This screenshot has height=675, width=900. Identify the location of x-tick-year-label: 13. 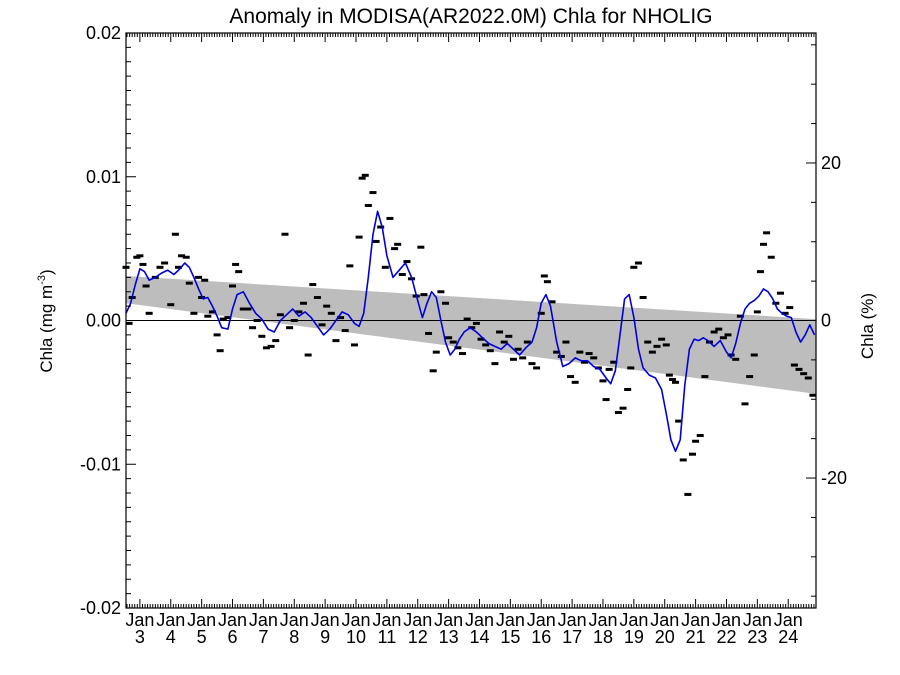
(449, 637).